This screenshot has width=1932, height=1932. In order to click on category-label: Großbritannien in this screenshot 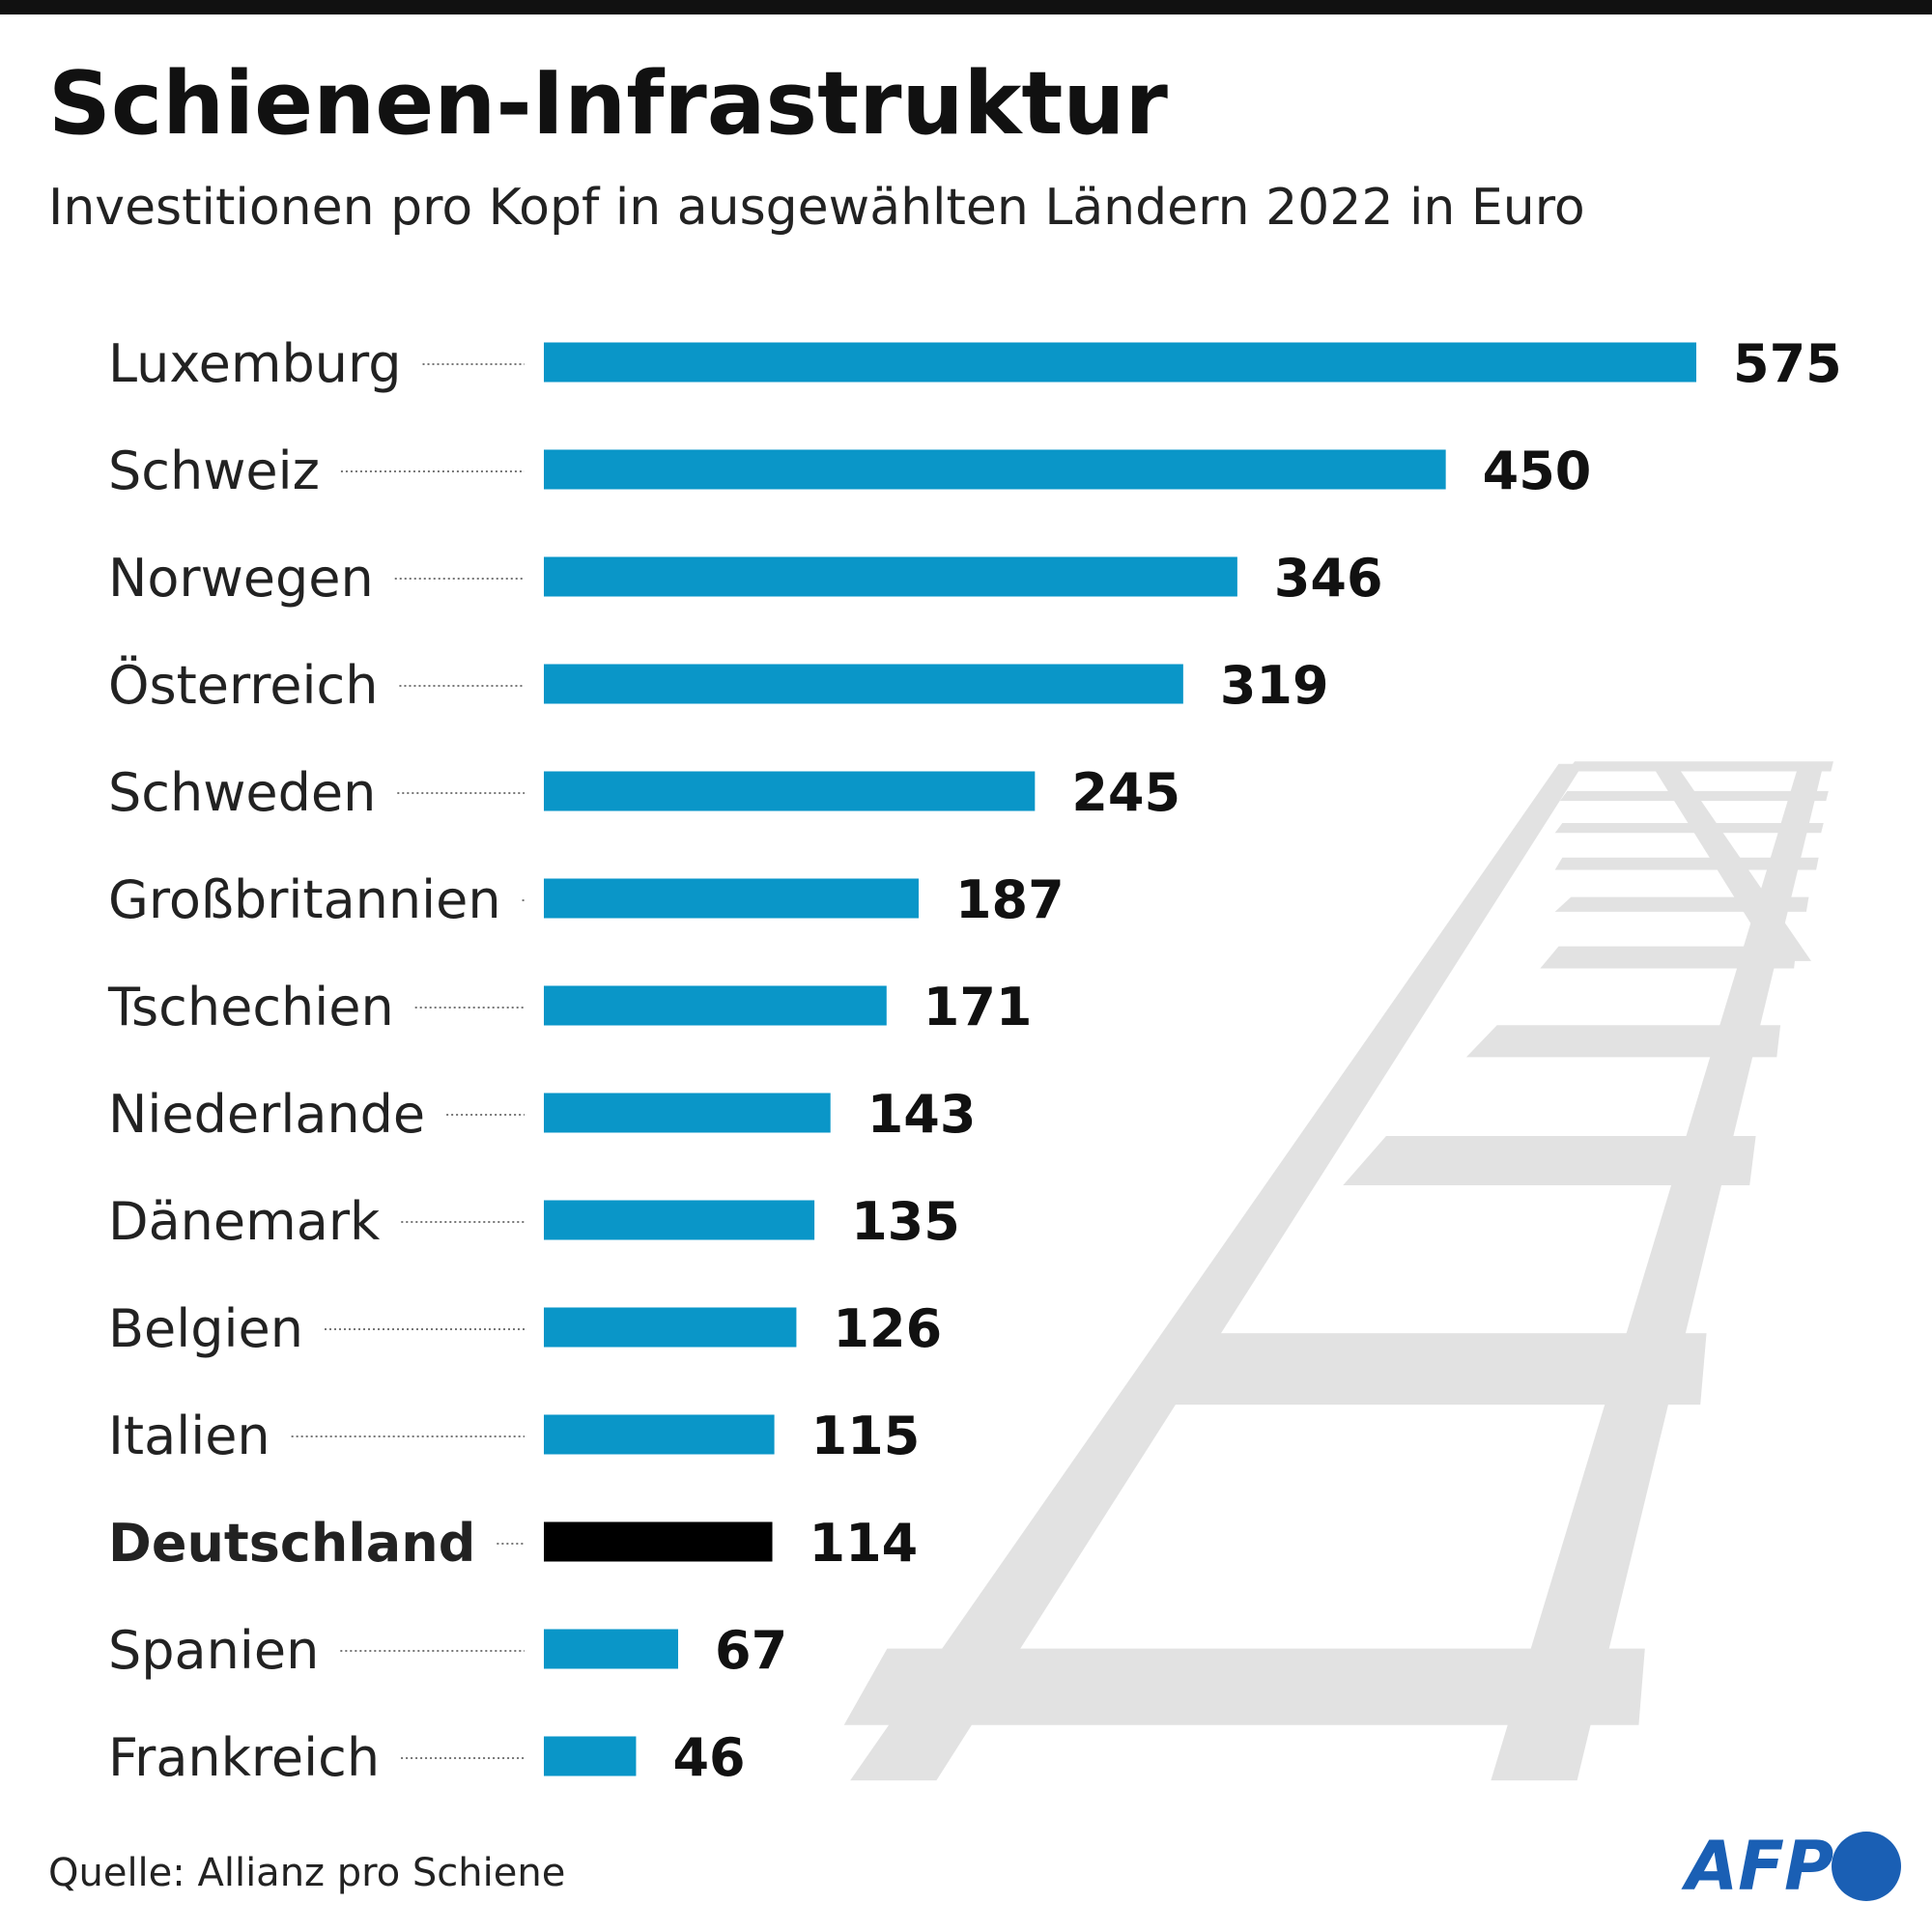, I will do `click(304, 899)`.